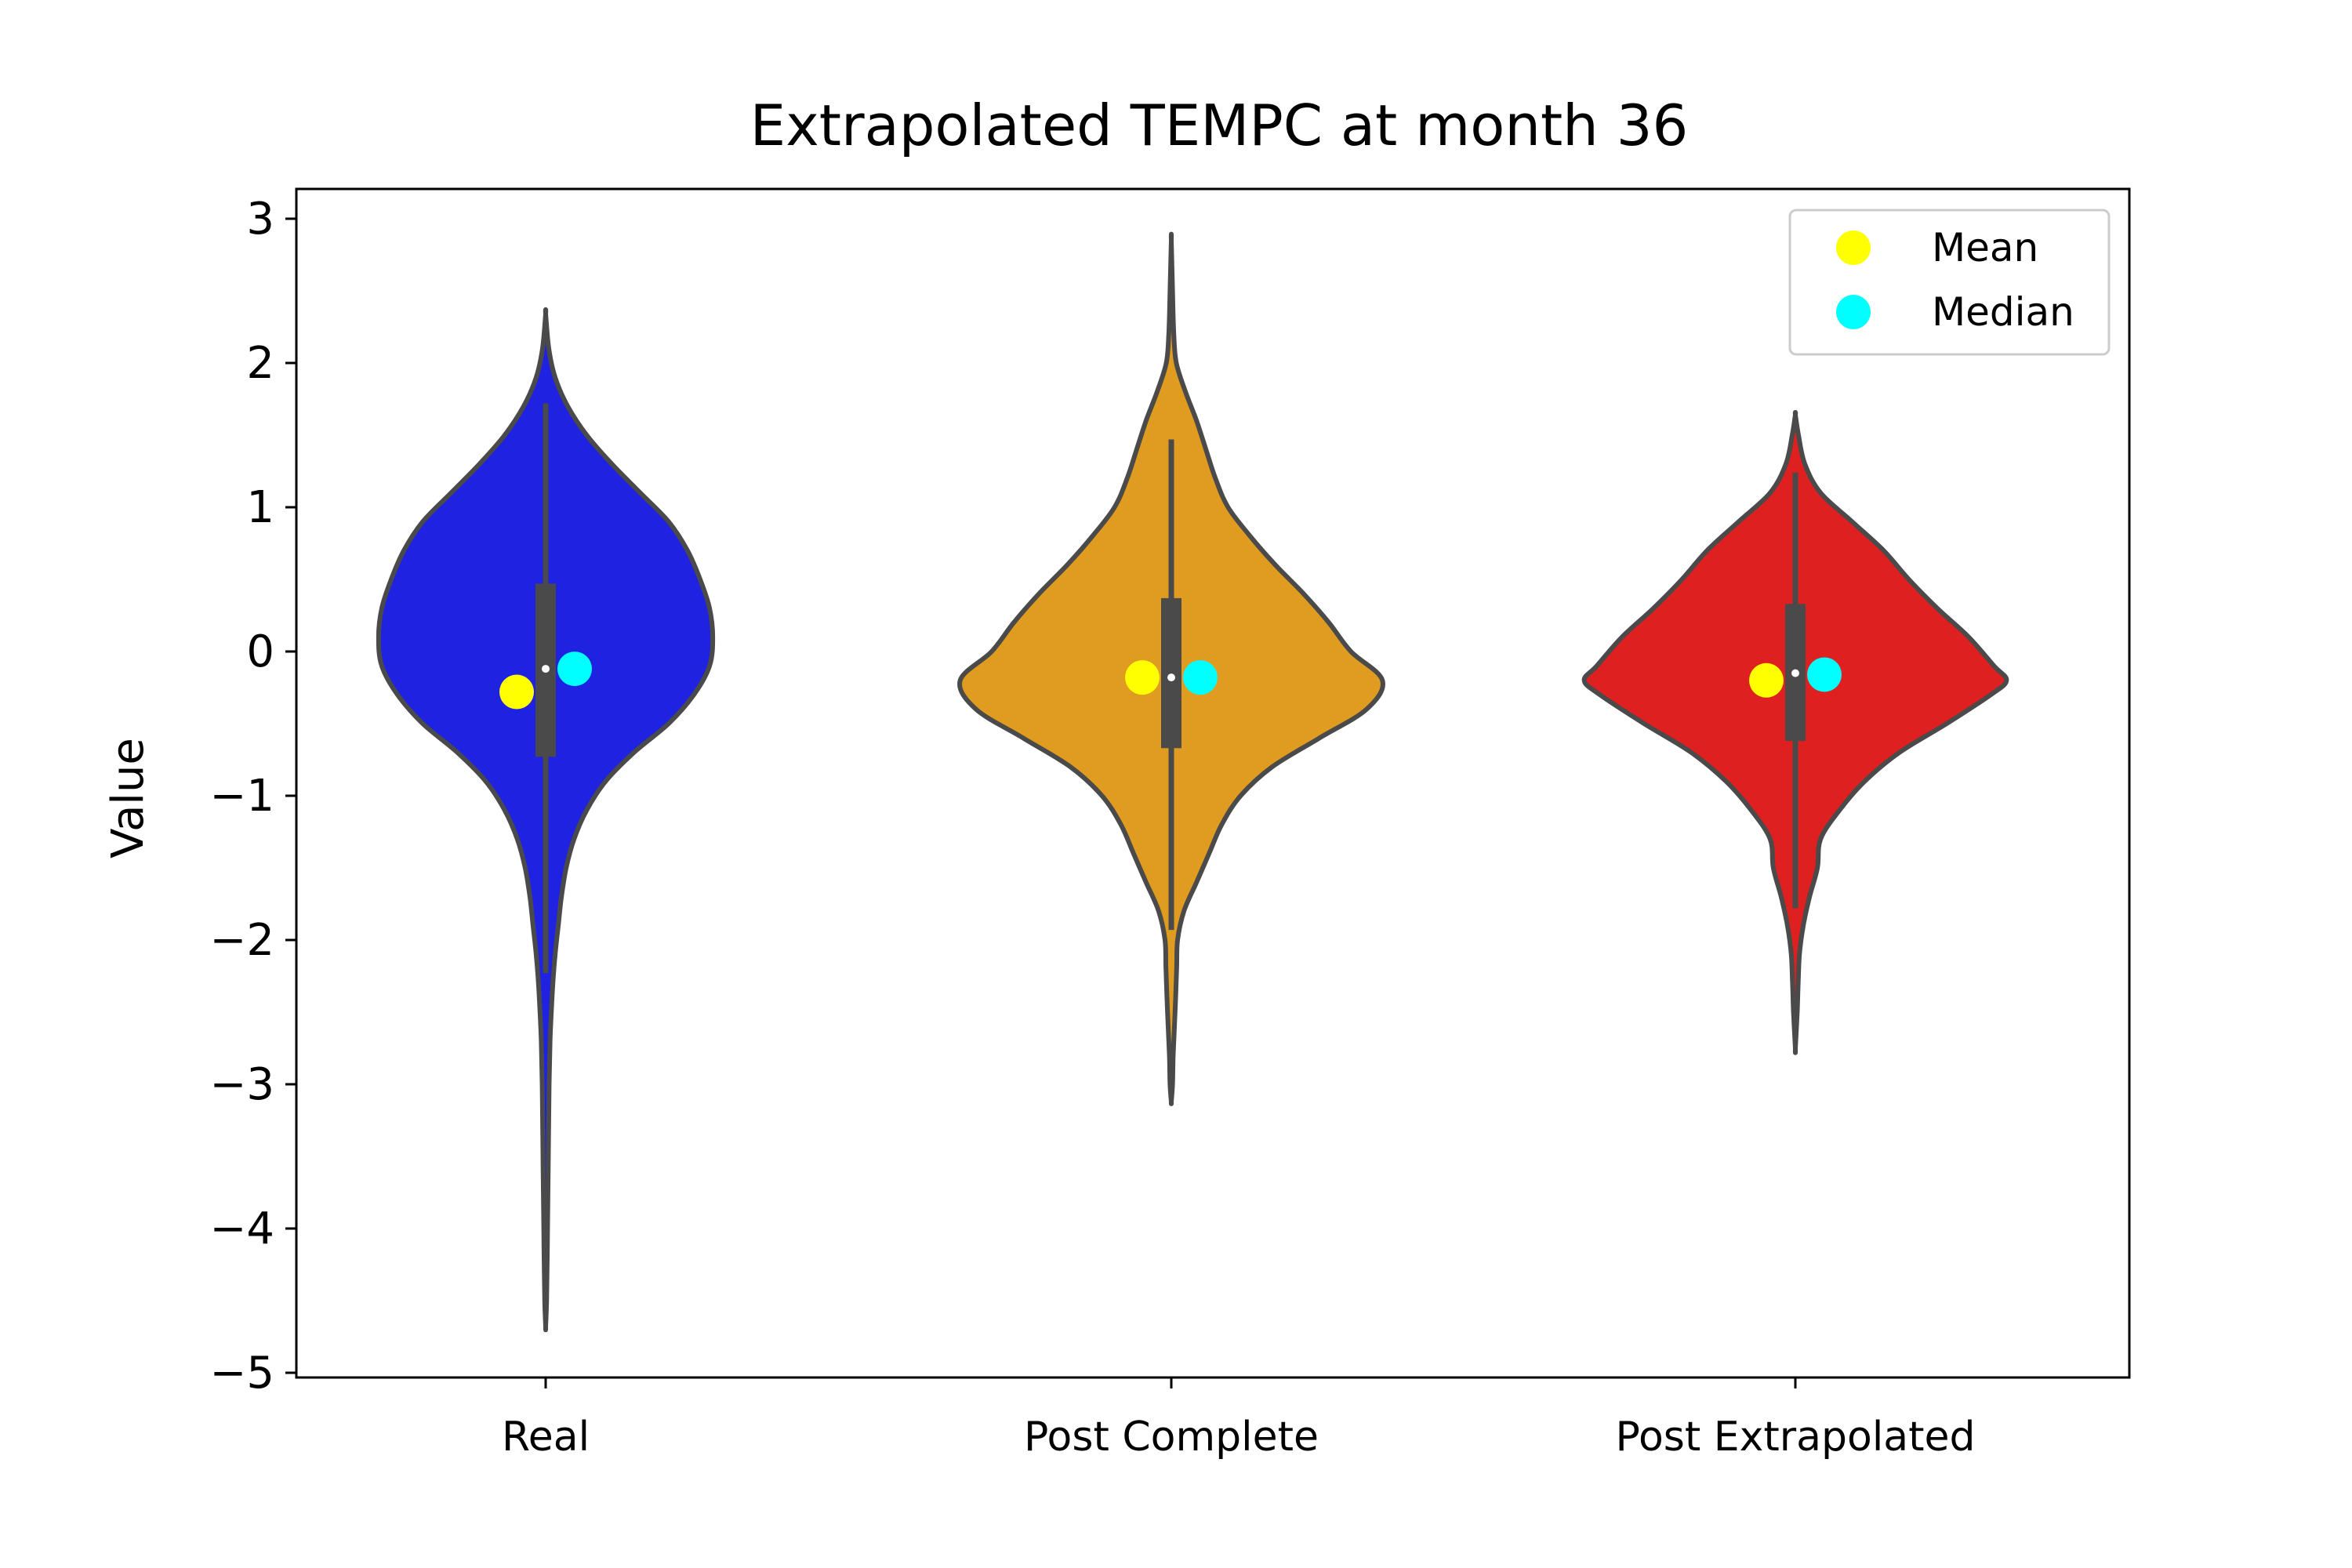 The width and height of the screenshot is (2352, 1568). I want to click on y-tick-label: 3, so click(260, 219).